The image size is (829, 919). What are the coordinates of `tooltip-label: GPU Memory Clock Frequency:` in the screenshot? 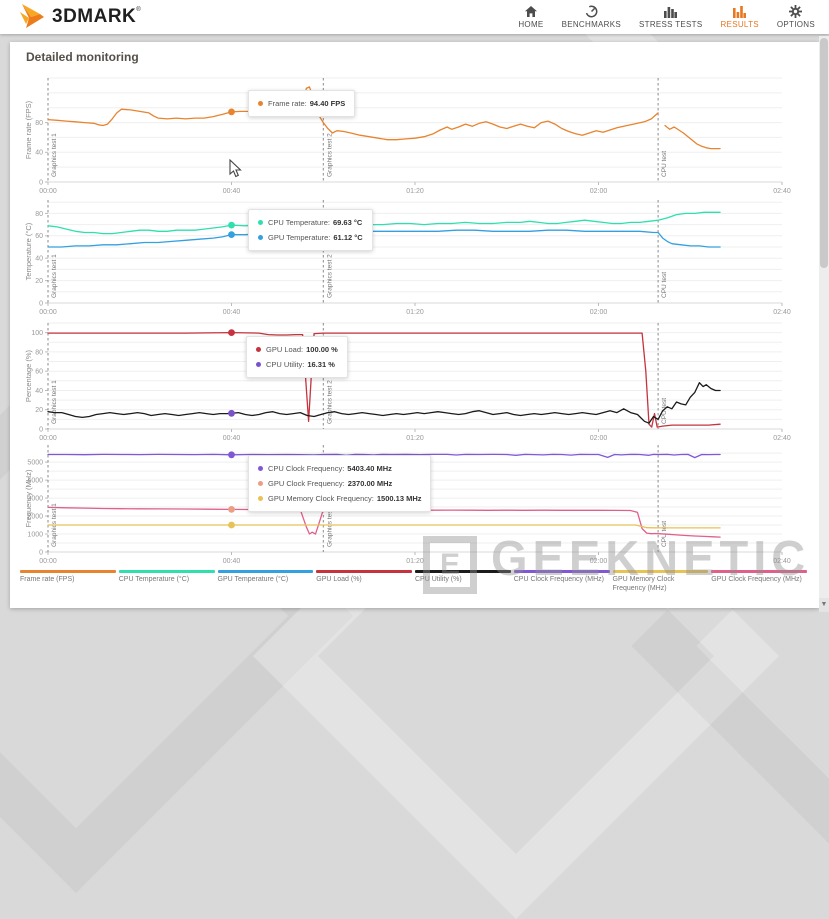 It's located at (321, 498).